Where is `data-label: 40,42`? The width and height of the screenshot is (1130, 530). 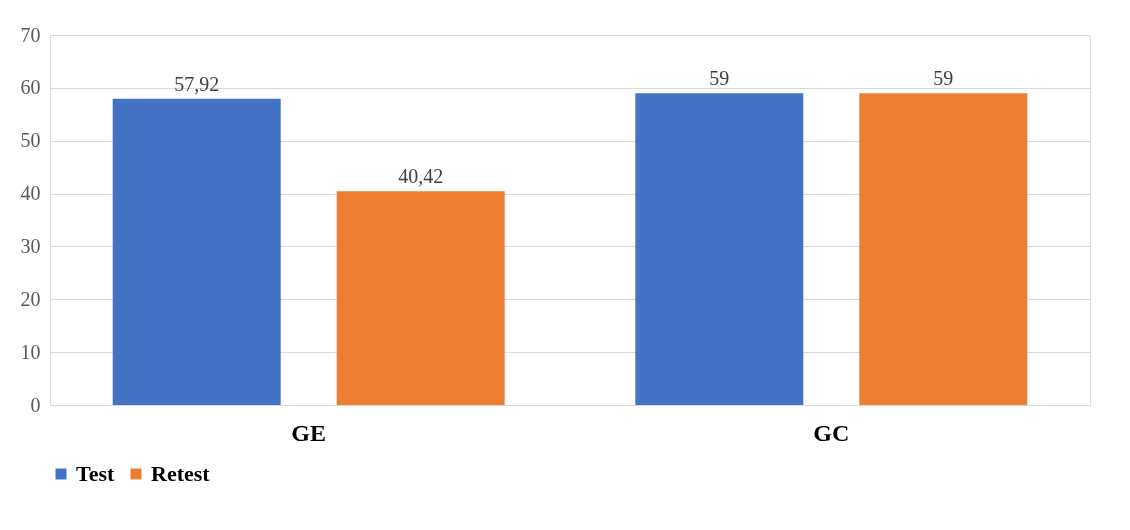 data-label: 40,42 is located at coordinates (421, 176).